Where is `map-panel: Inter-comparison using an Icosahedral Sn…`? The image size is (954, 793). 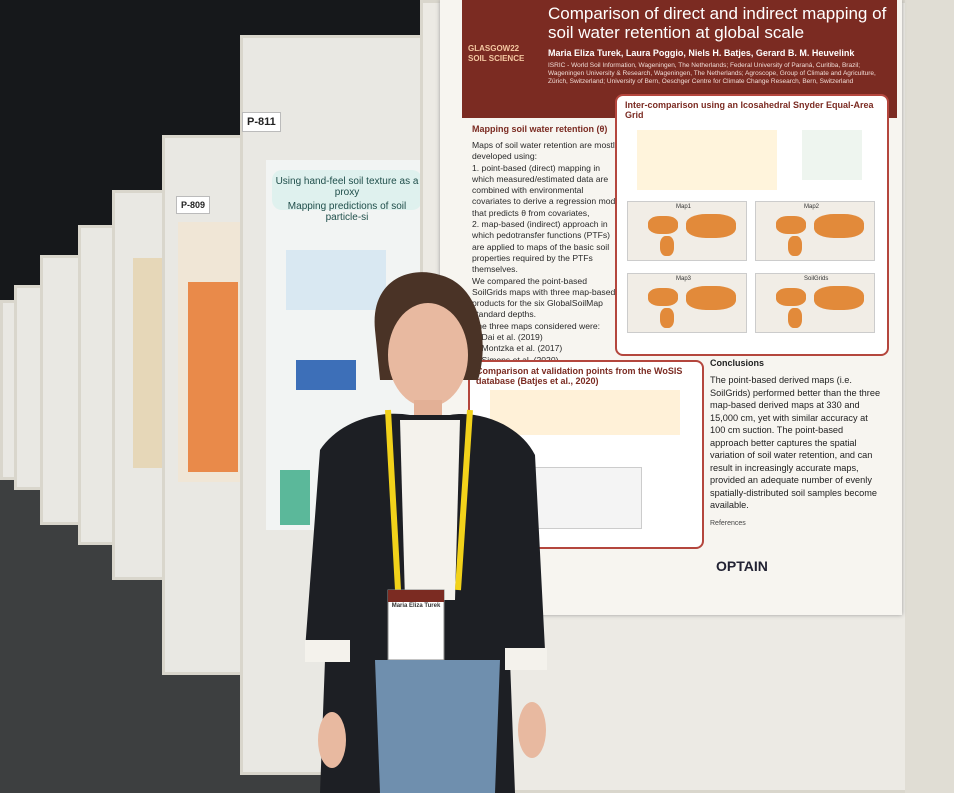
map-panel: Inter-comparison using an Icosahedral Sn… is located at coordinates (752, 225).